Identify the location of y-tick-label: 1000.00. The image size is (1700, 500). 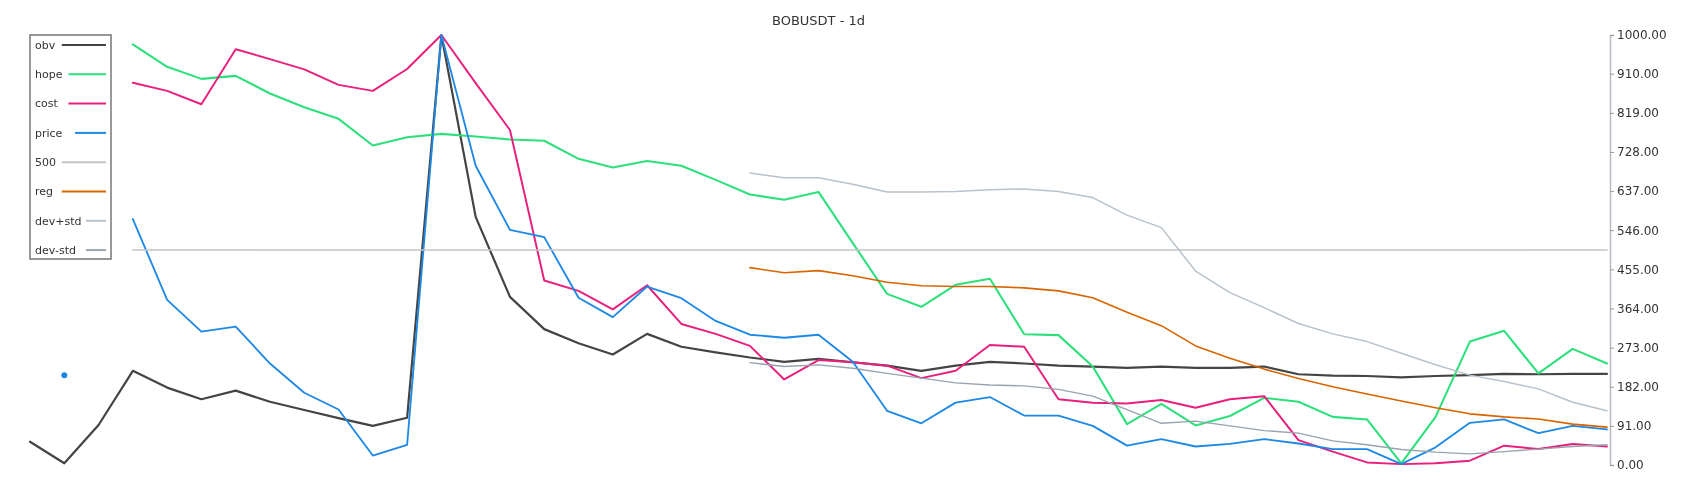
(1642, 35).